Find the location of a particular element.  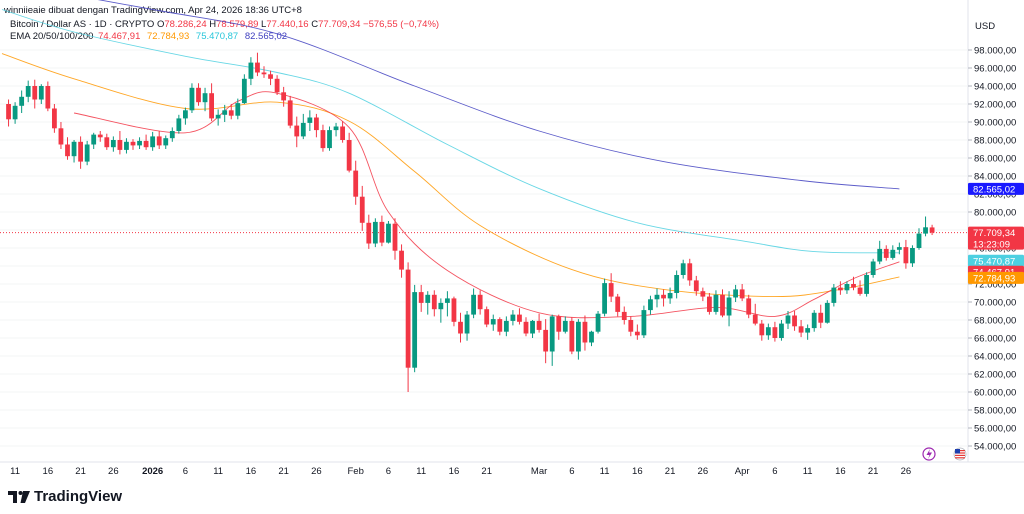

y-tick-label: 54.000,00 is located at coordinates (995, 447).